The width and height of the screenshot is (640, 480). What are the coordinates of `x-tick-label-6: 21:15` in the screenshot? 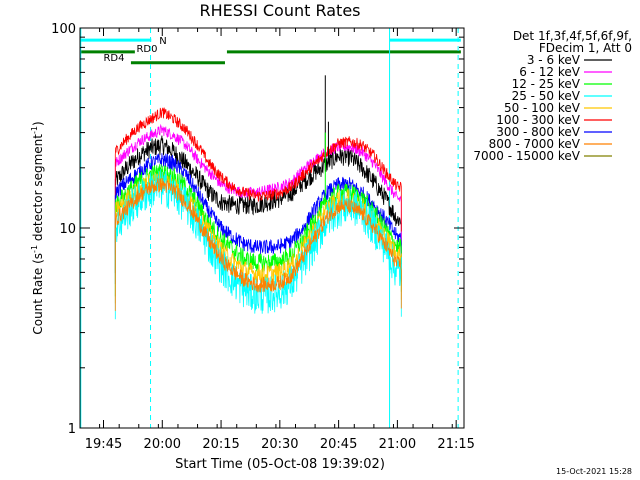 It's located at (455, 444).